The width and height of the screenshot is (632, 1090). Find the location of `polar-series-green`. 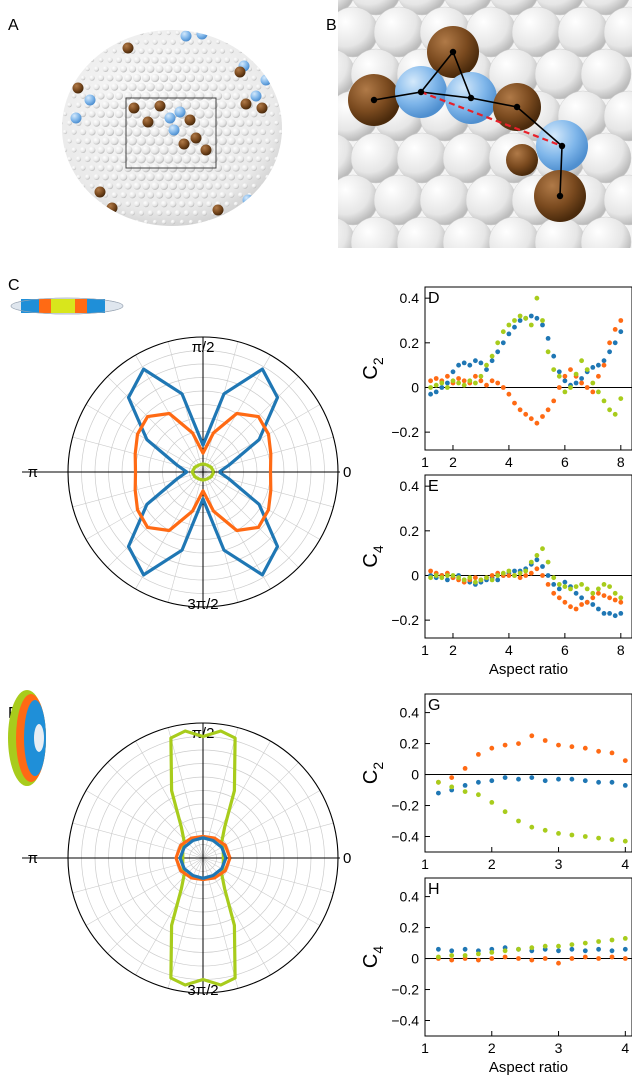

polar-series-green is located at coordinates (203, 472).